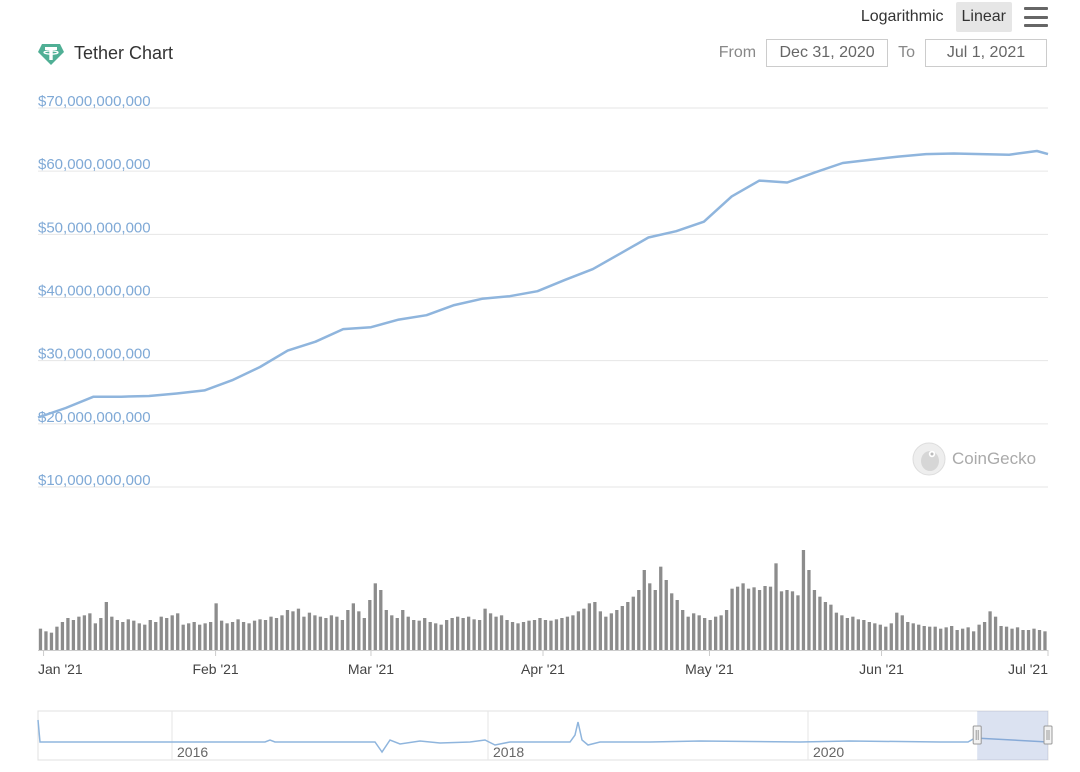 This screenshot has width=1080, height=772. Describe the element at coordinates (929, 459) in the screenshot. I see `coingecko-logo-icon` at that location.